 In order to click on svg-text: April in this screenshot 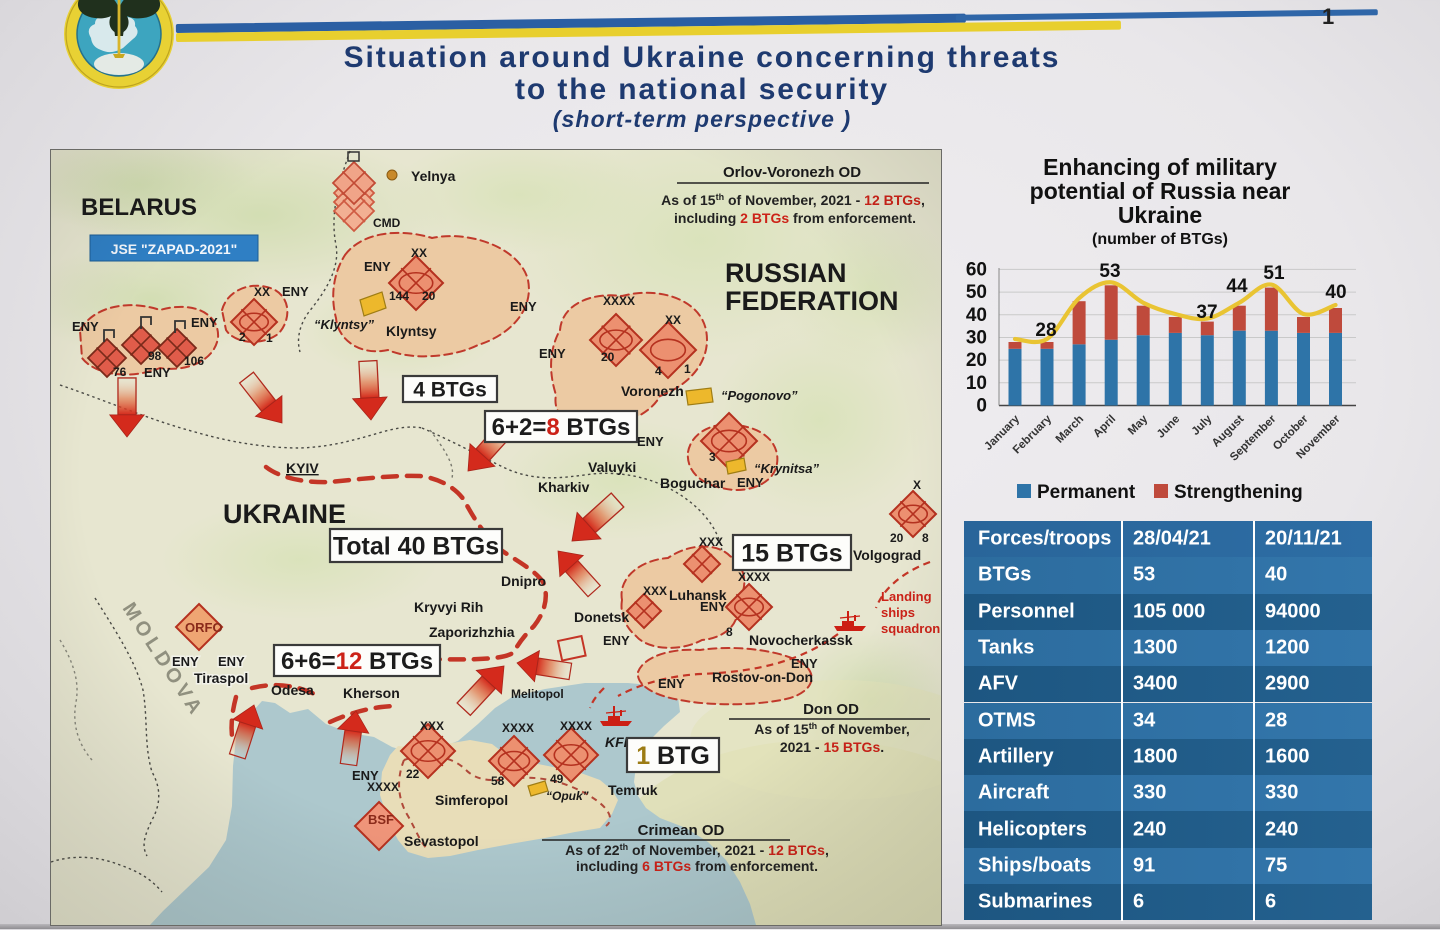, I will do `click(1104, 426)`.